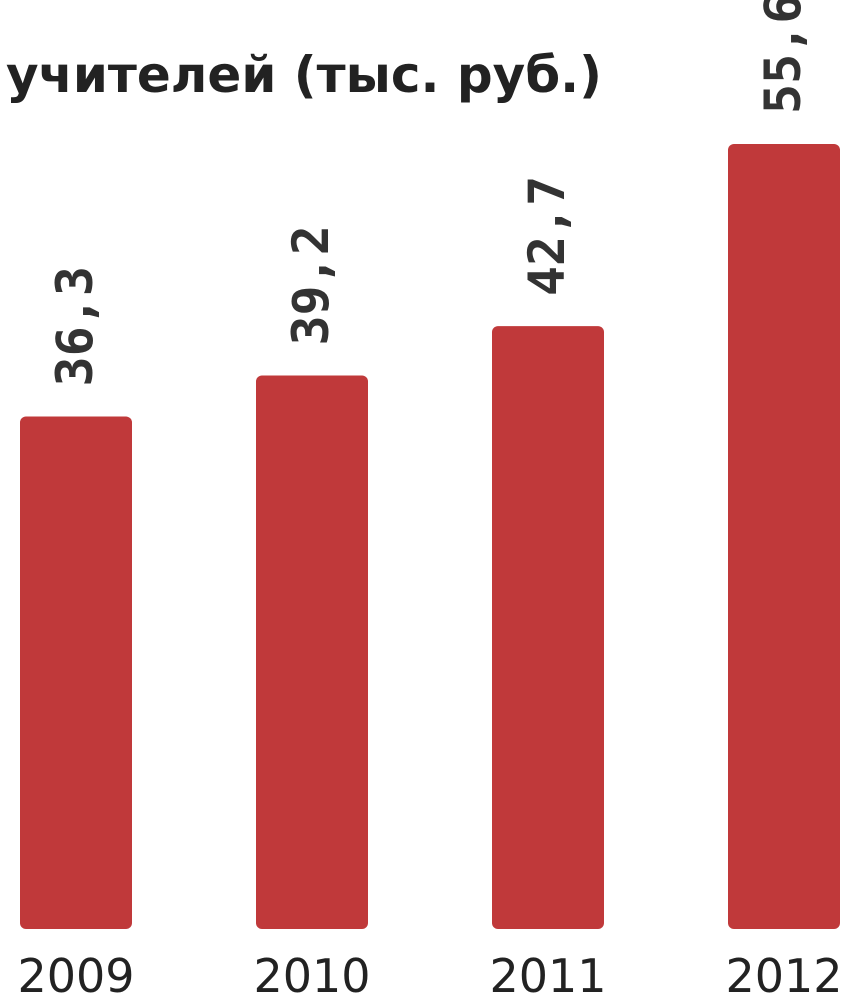 The width and height of the screenshot is (844, 999). What do you see at coordinates (312, 652) in the screenshot?
I see `bar-2010` at bounding box center [312, 652].